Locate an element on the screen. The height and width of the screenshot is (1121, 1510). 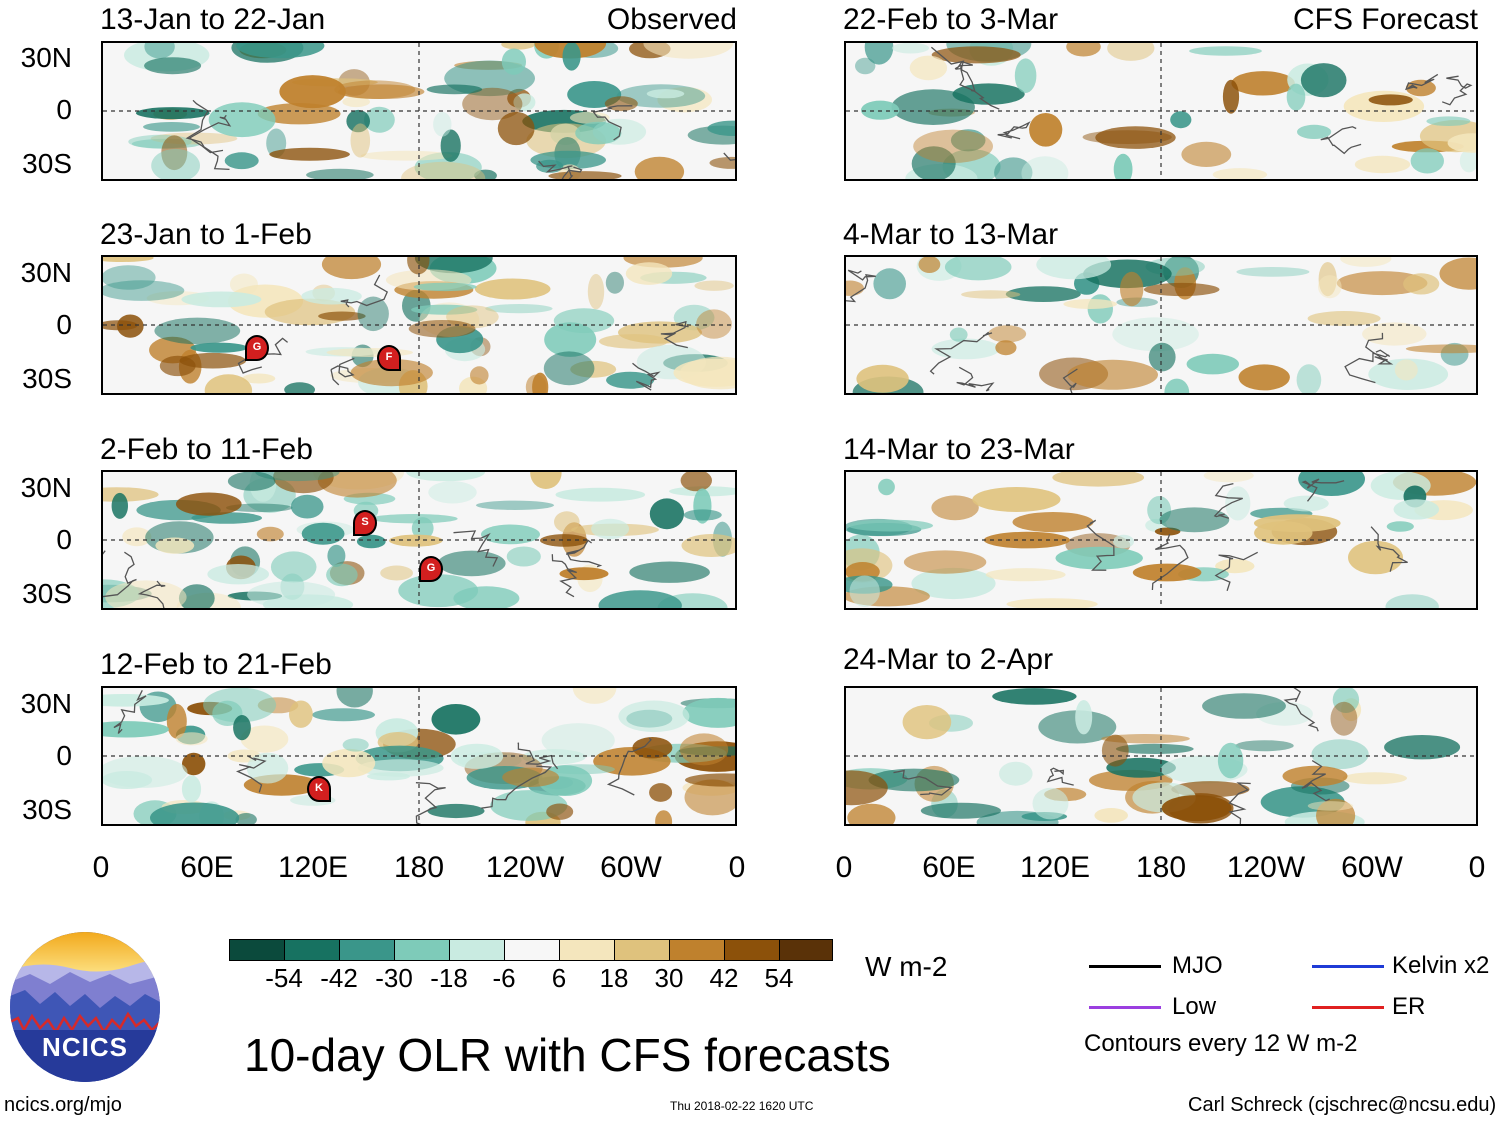
panel-title: 24-Mar to 2-Apr is located at coordinates (948, 659).